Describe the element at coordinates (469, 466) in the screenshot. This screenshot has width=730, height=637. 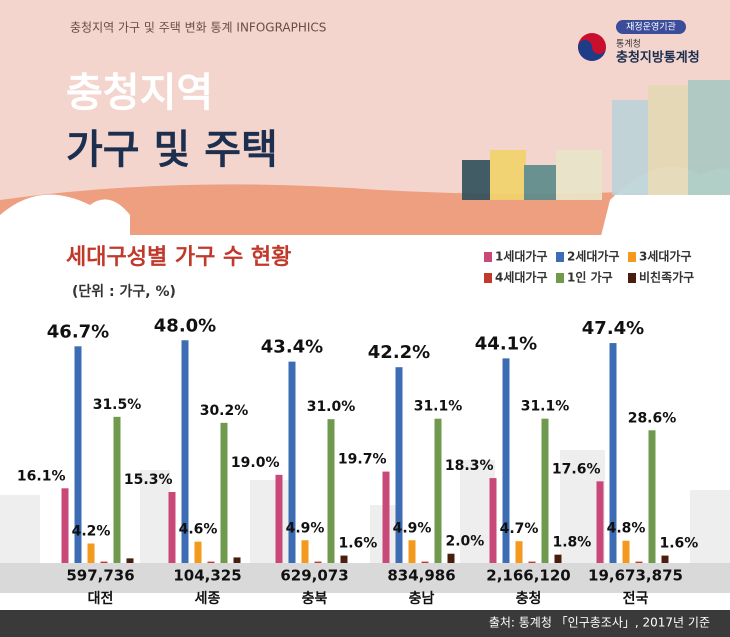
I see `value-label: 18.3%` at that location.